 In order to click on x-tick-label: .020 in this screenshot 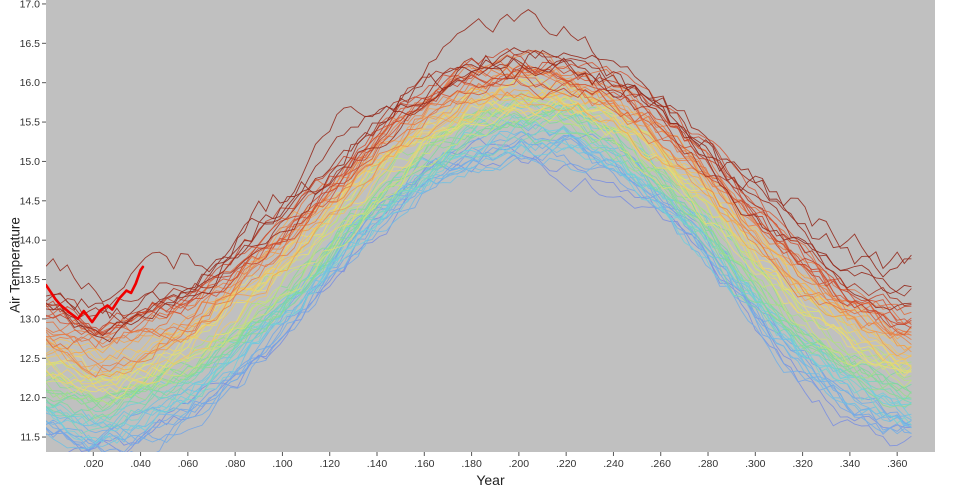, I will do `click(93, 464)`.